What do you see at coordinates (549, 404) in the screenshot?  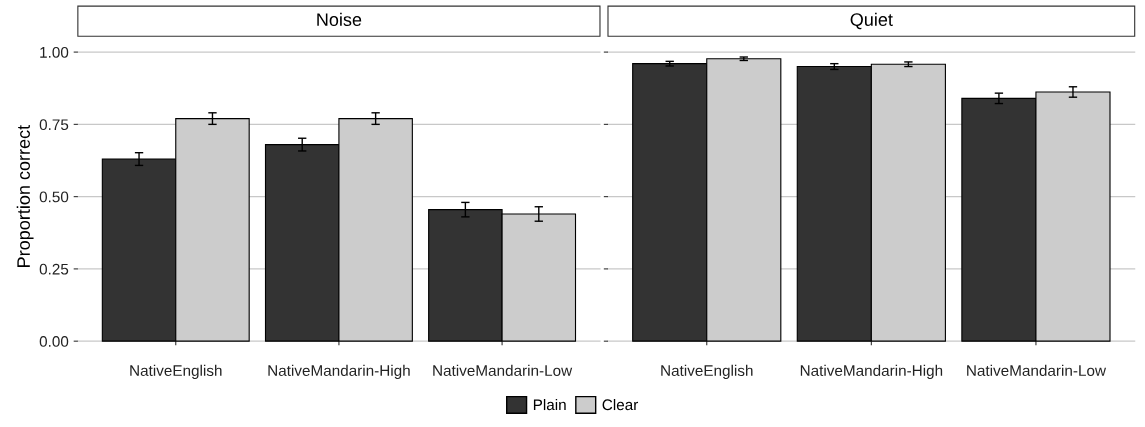 I see `legend-label: Plain` at bounding box center [549, 404].